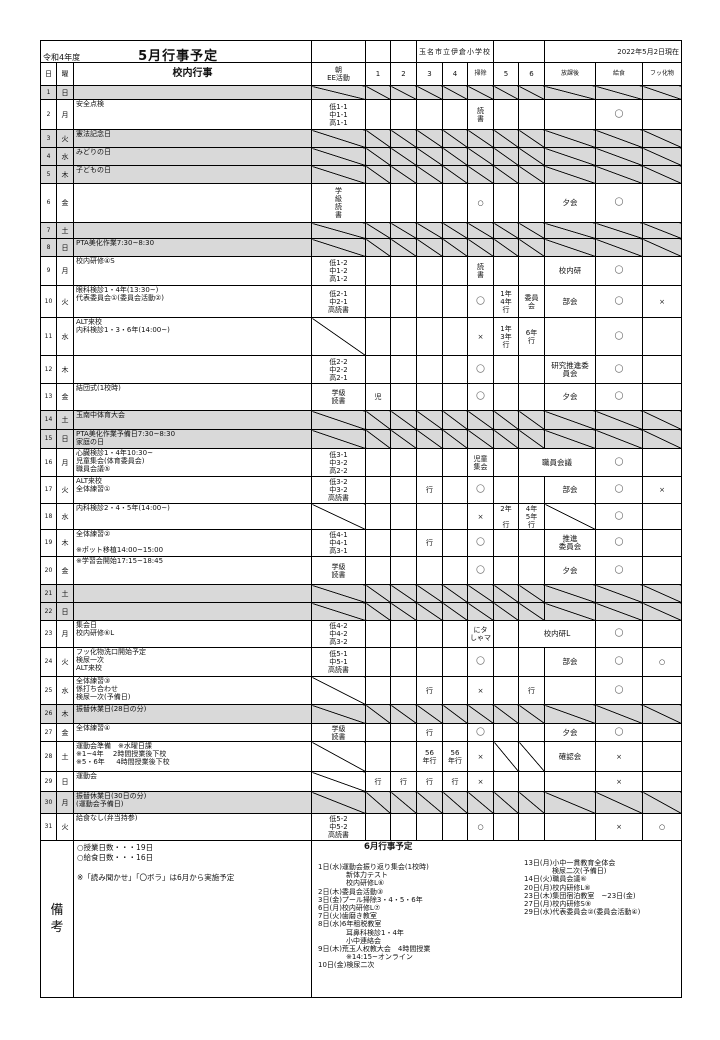  What do you see at coordinates (100, 804) in the screenshot?
I see `event-line: (運動会予備日)` at bounding box center [100, 804].